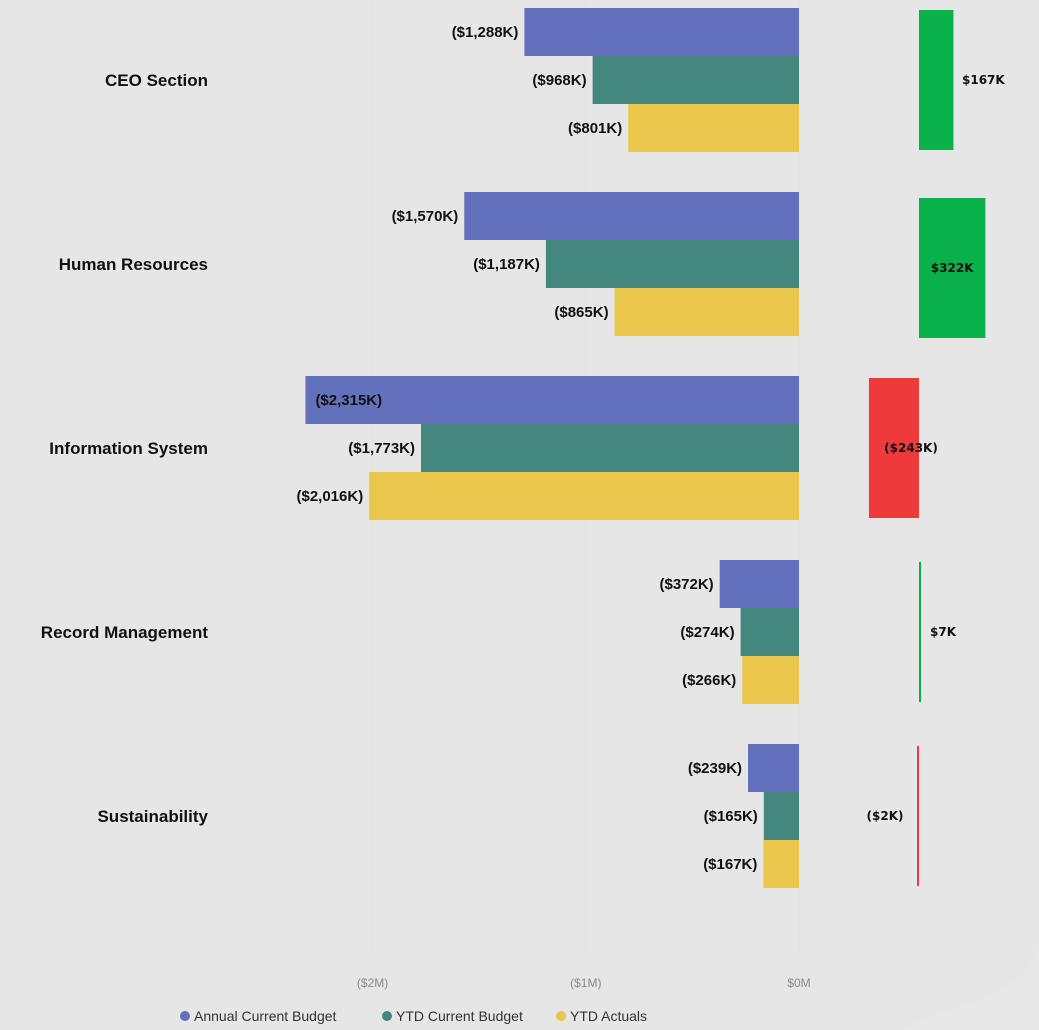  What do you see at coordinates (918, 816) in the screenshot?
I see `variance-bar-sustainability` at bounding box center [918, 816].